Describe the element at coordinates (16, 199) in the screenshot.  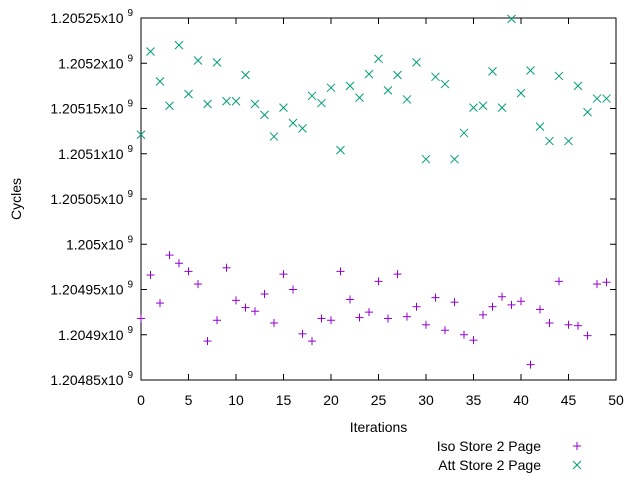
I see `y-axis-label: Cycles` at that location.